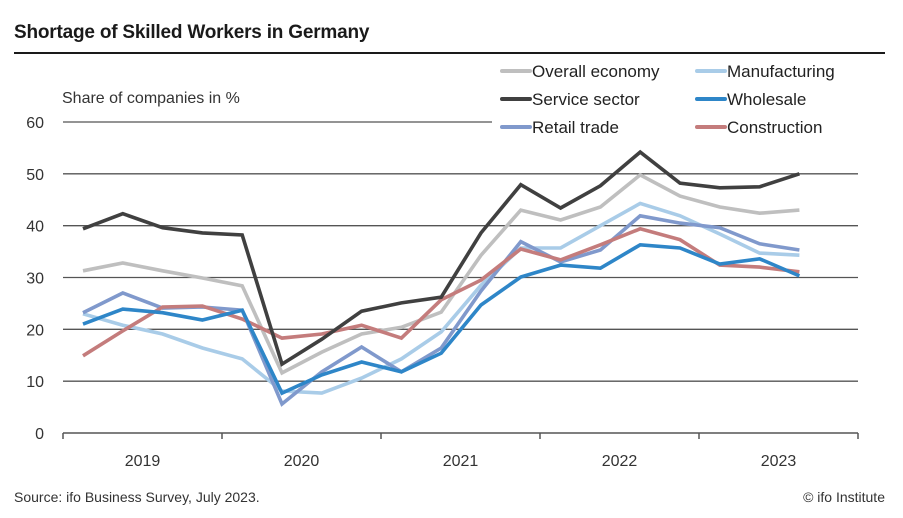 This screenshot has height=518, width=903. What do you see at coordinates (35, 382) in the screenshot?
I see `y-tick-label: 10` at bounding box center [35, 382].